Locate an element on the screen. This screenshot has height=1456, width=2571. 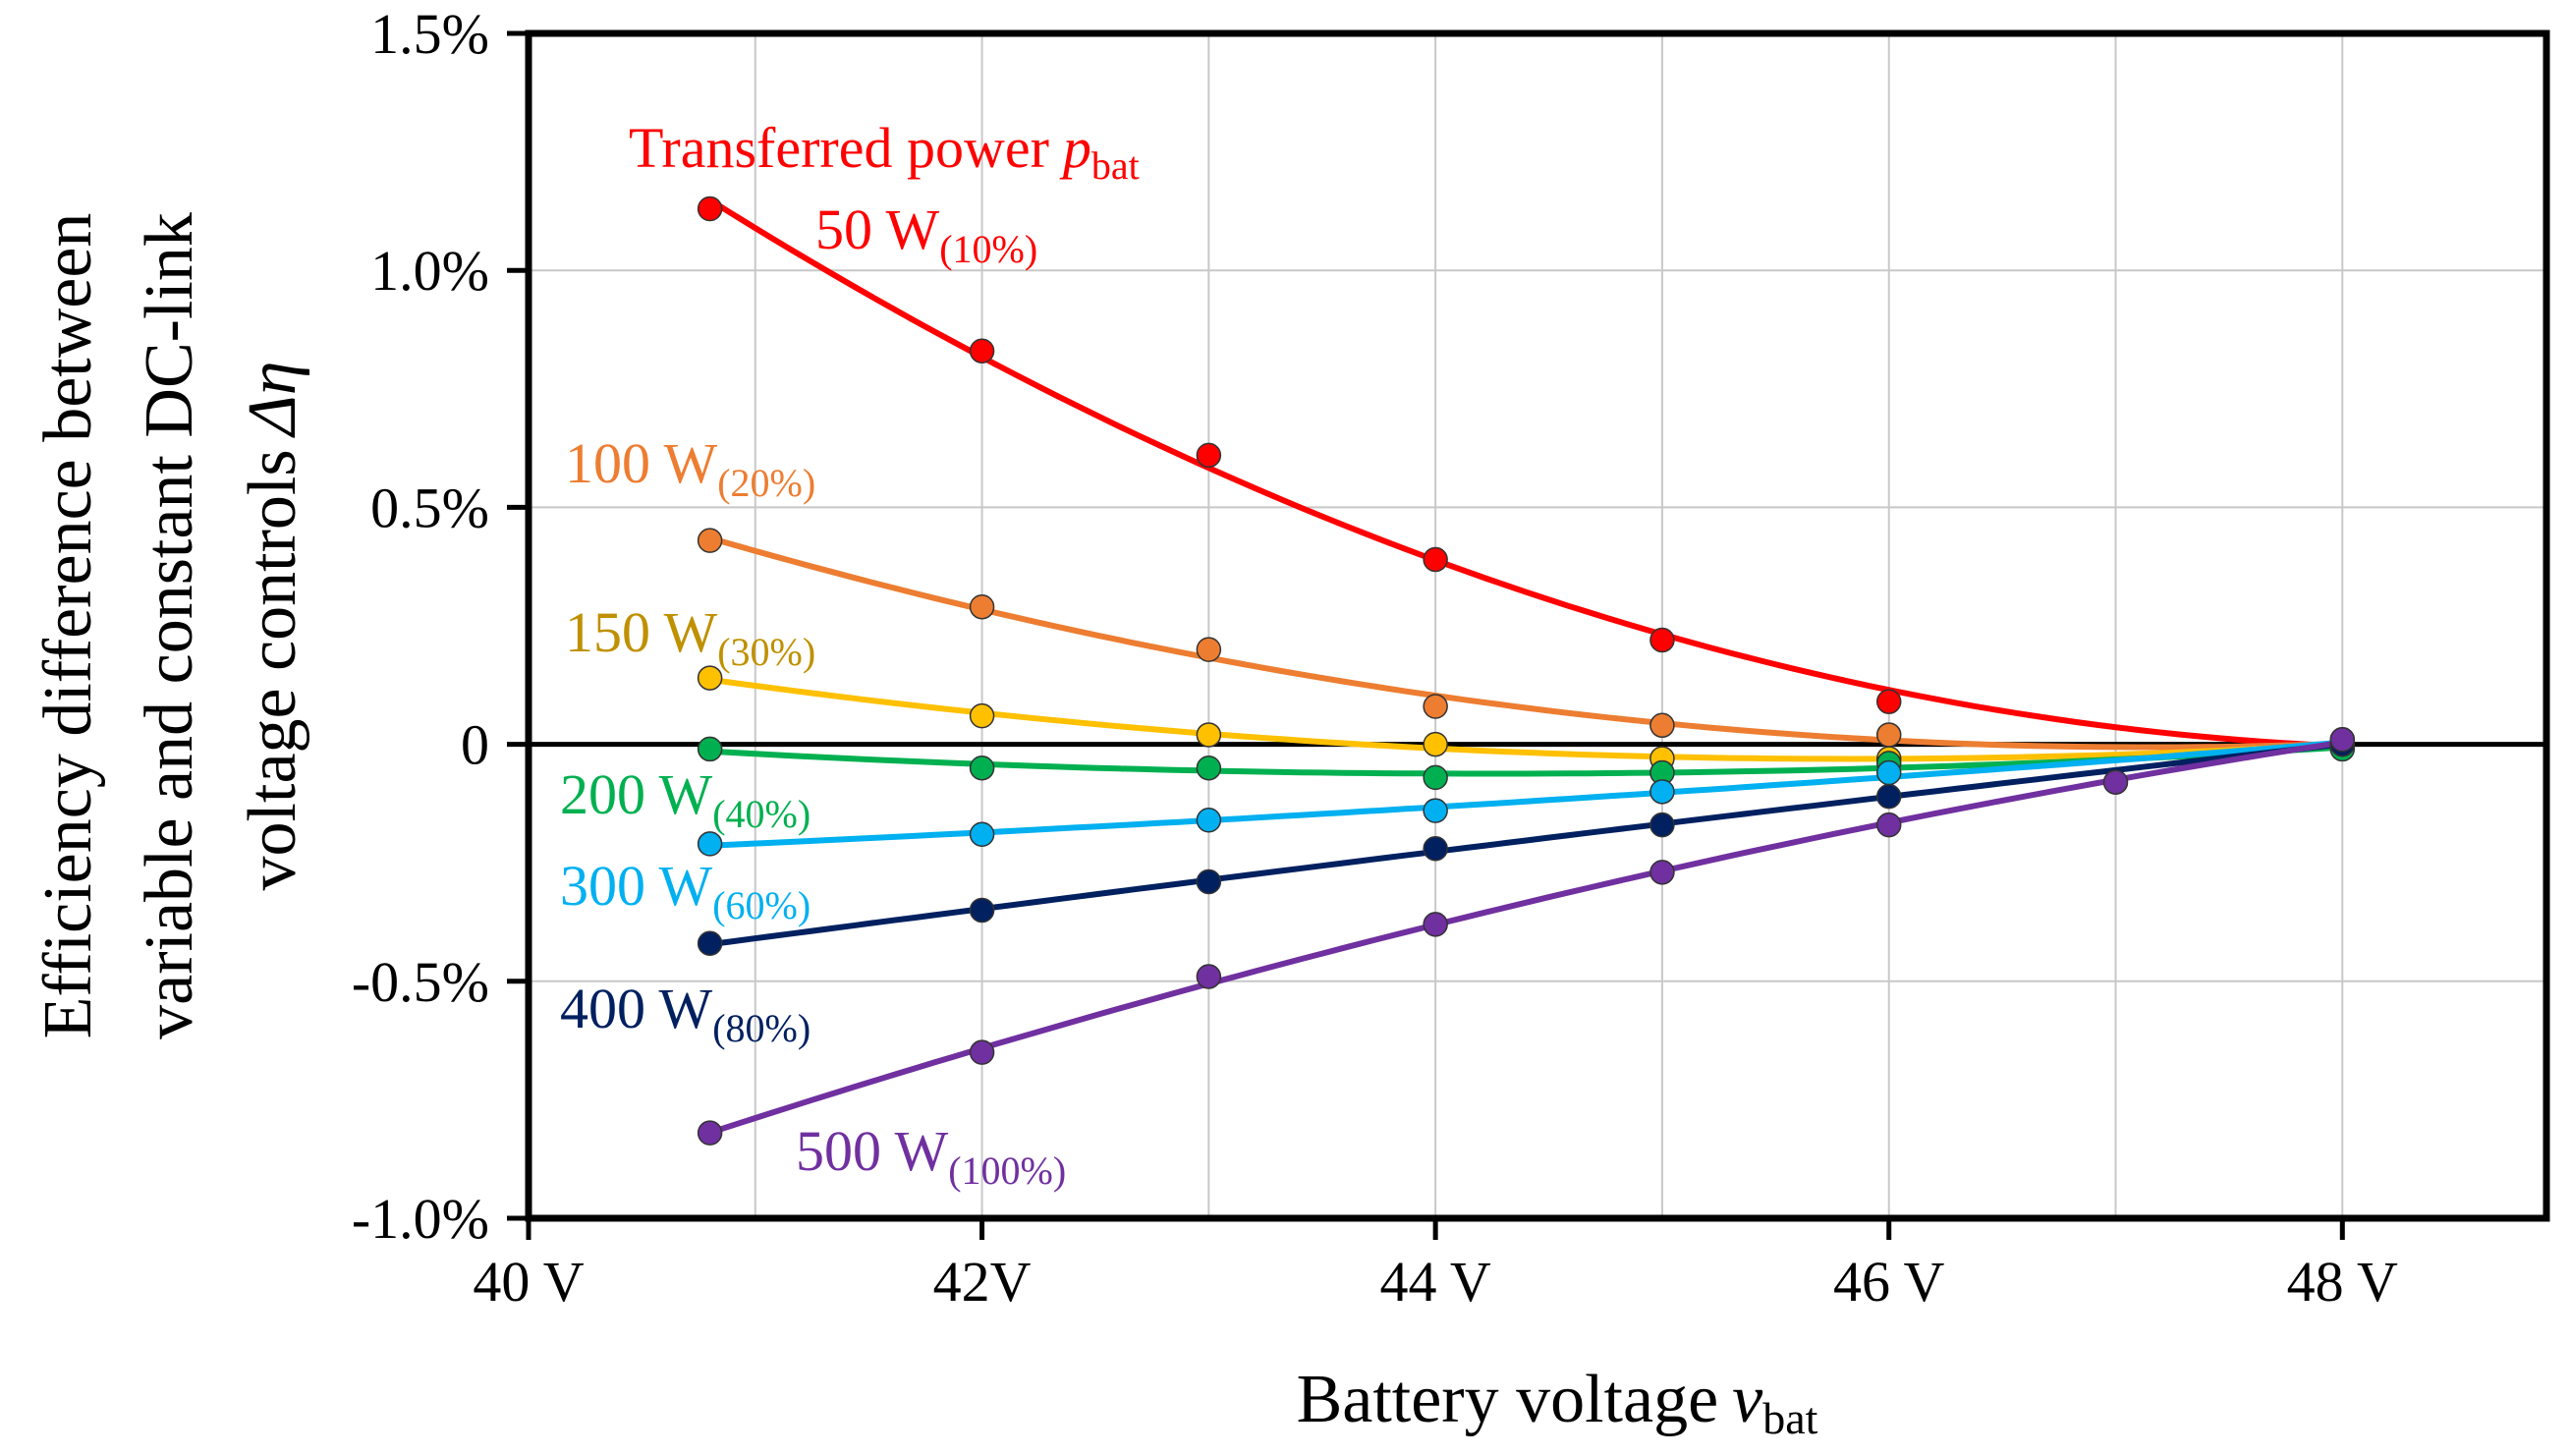
x-tick-label: 42V is located at coordinates (982, 1282).